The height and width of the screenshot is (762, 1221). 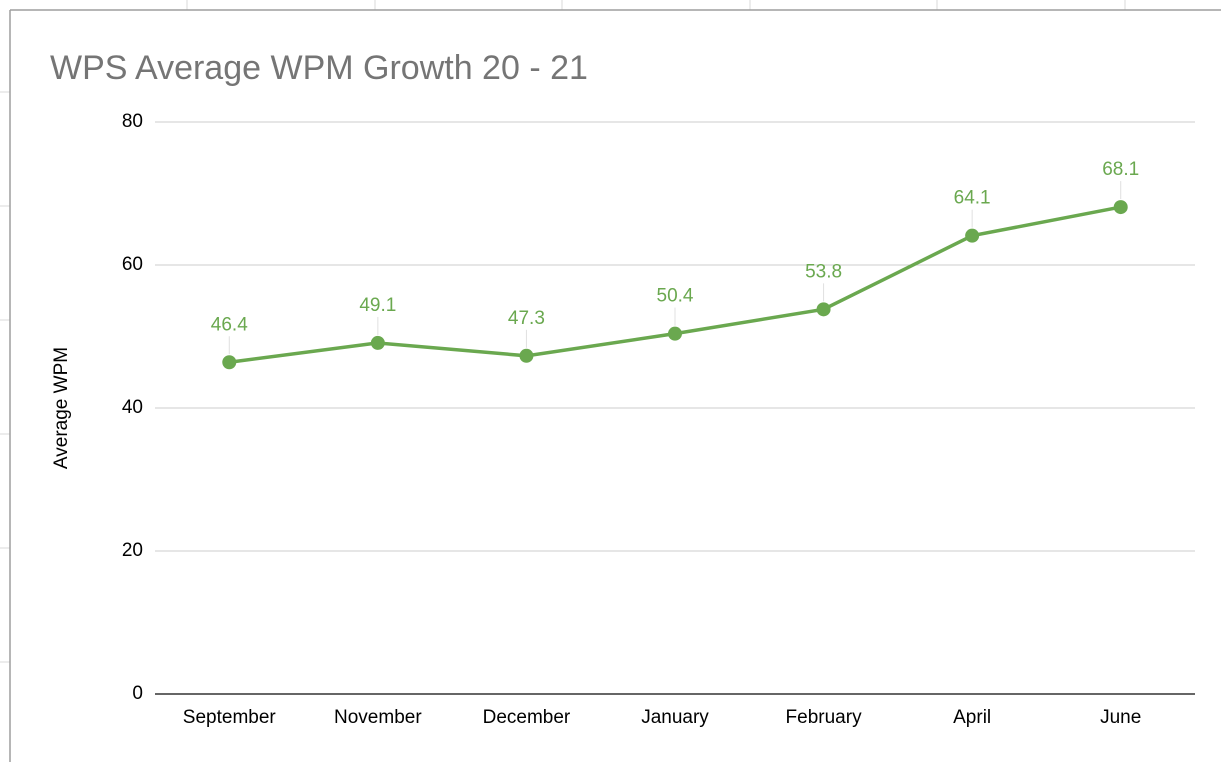 I want to click on data-label: 68.1, so click(x=1120, y=169).